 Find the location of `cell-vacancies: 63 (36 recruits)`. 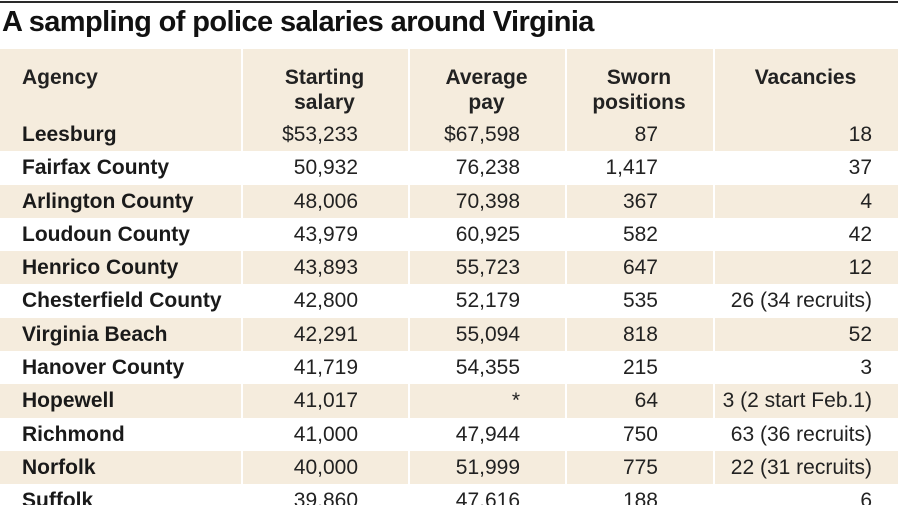

cell-vacancies: 63 (36 recruits) is located at coordinates (805, 434).